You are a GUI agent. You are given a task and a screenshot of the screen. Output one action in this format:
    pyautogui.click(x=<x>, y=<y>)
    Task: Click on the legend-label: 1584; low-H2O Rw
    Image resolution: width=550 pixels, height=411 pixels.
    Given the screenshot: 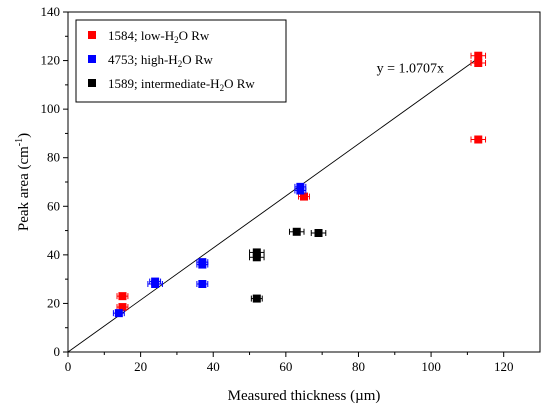 What is the action you would take?
    pyautogui.click(x=159, y=36)
    